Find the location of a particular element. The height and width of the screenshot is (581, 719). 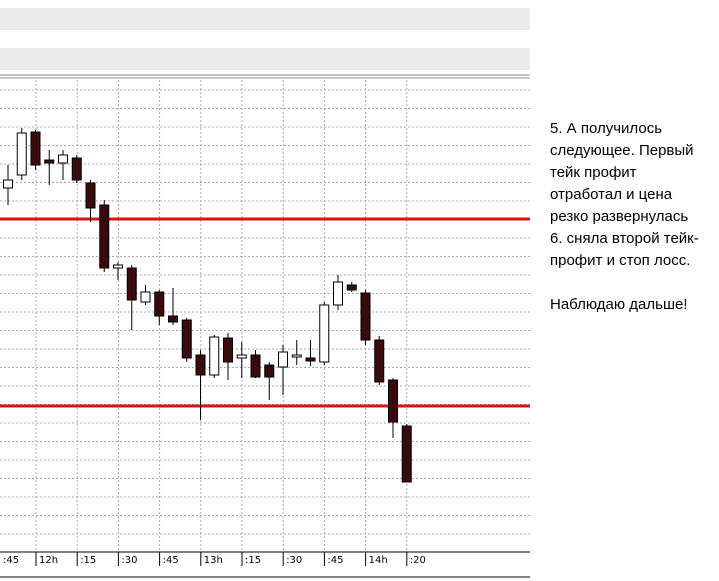

x-tick-label: 13h is located at coordinates (213, 560).